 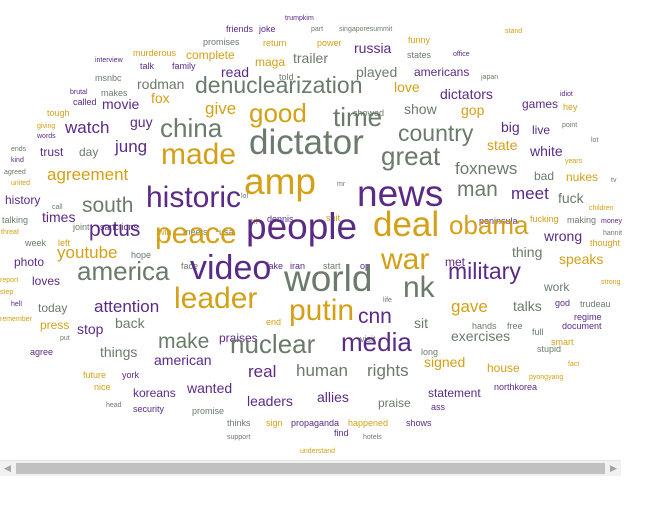 I want to click on word-shows: shows, so click(x=419, y=422).